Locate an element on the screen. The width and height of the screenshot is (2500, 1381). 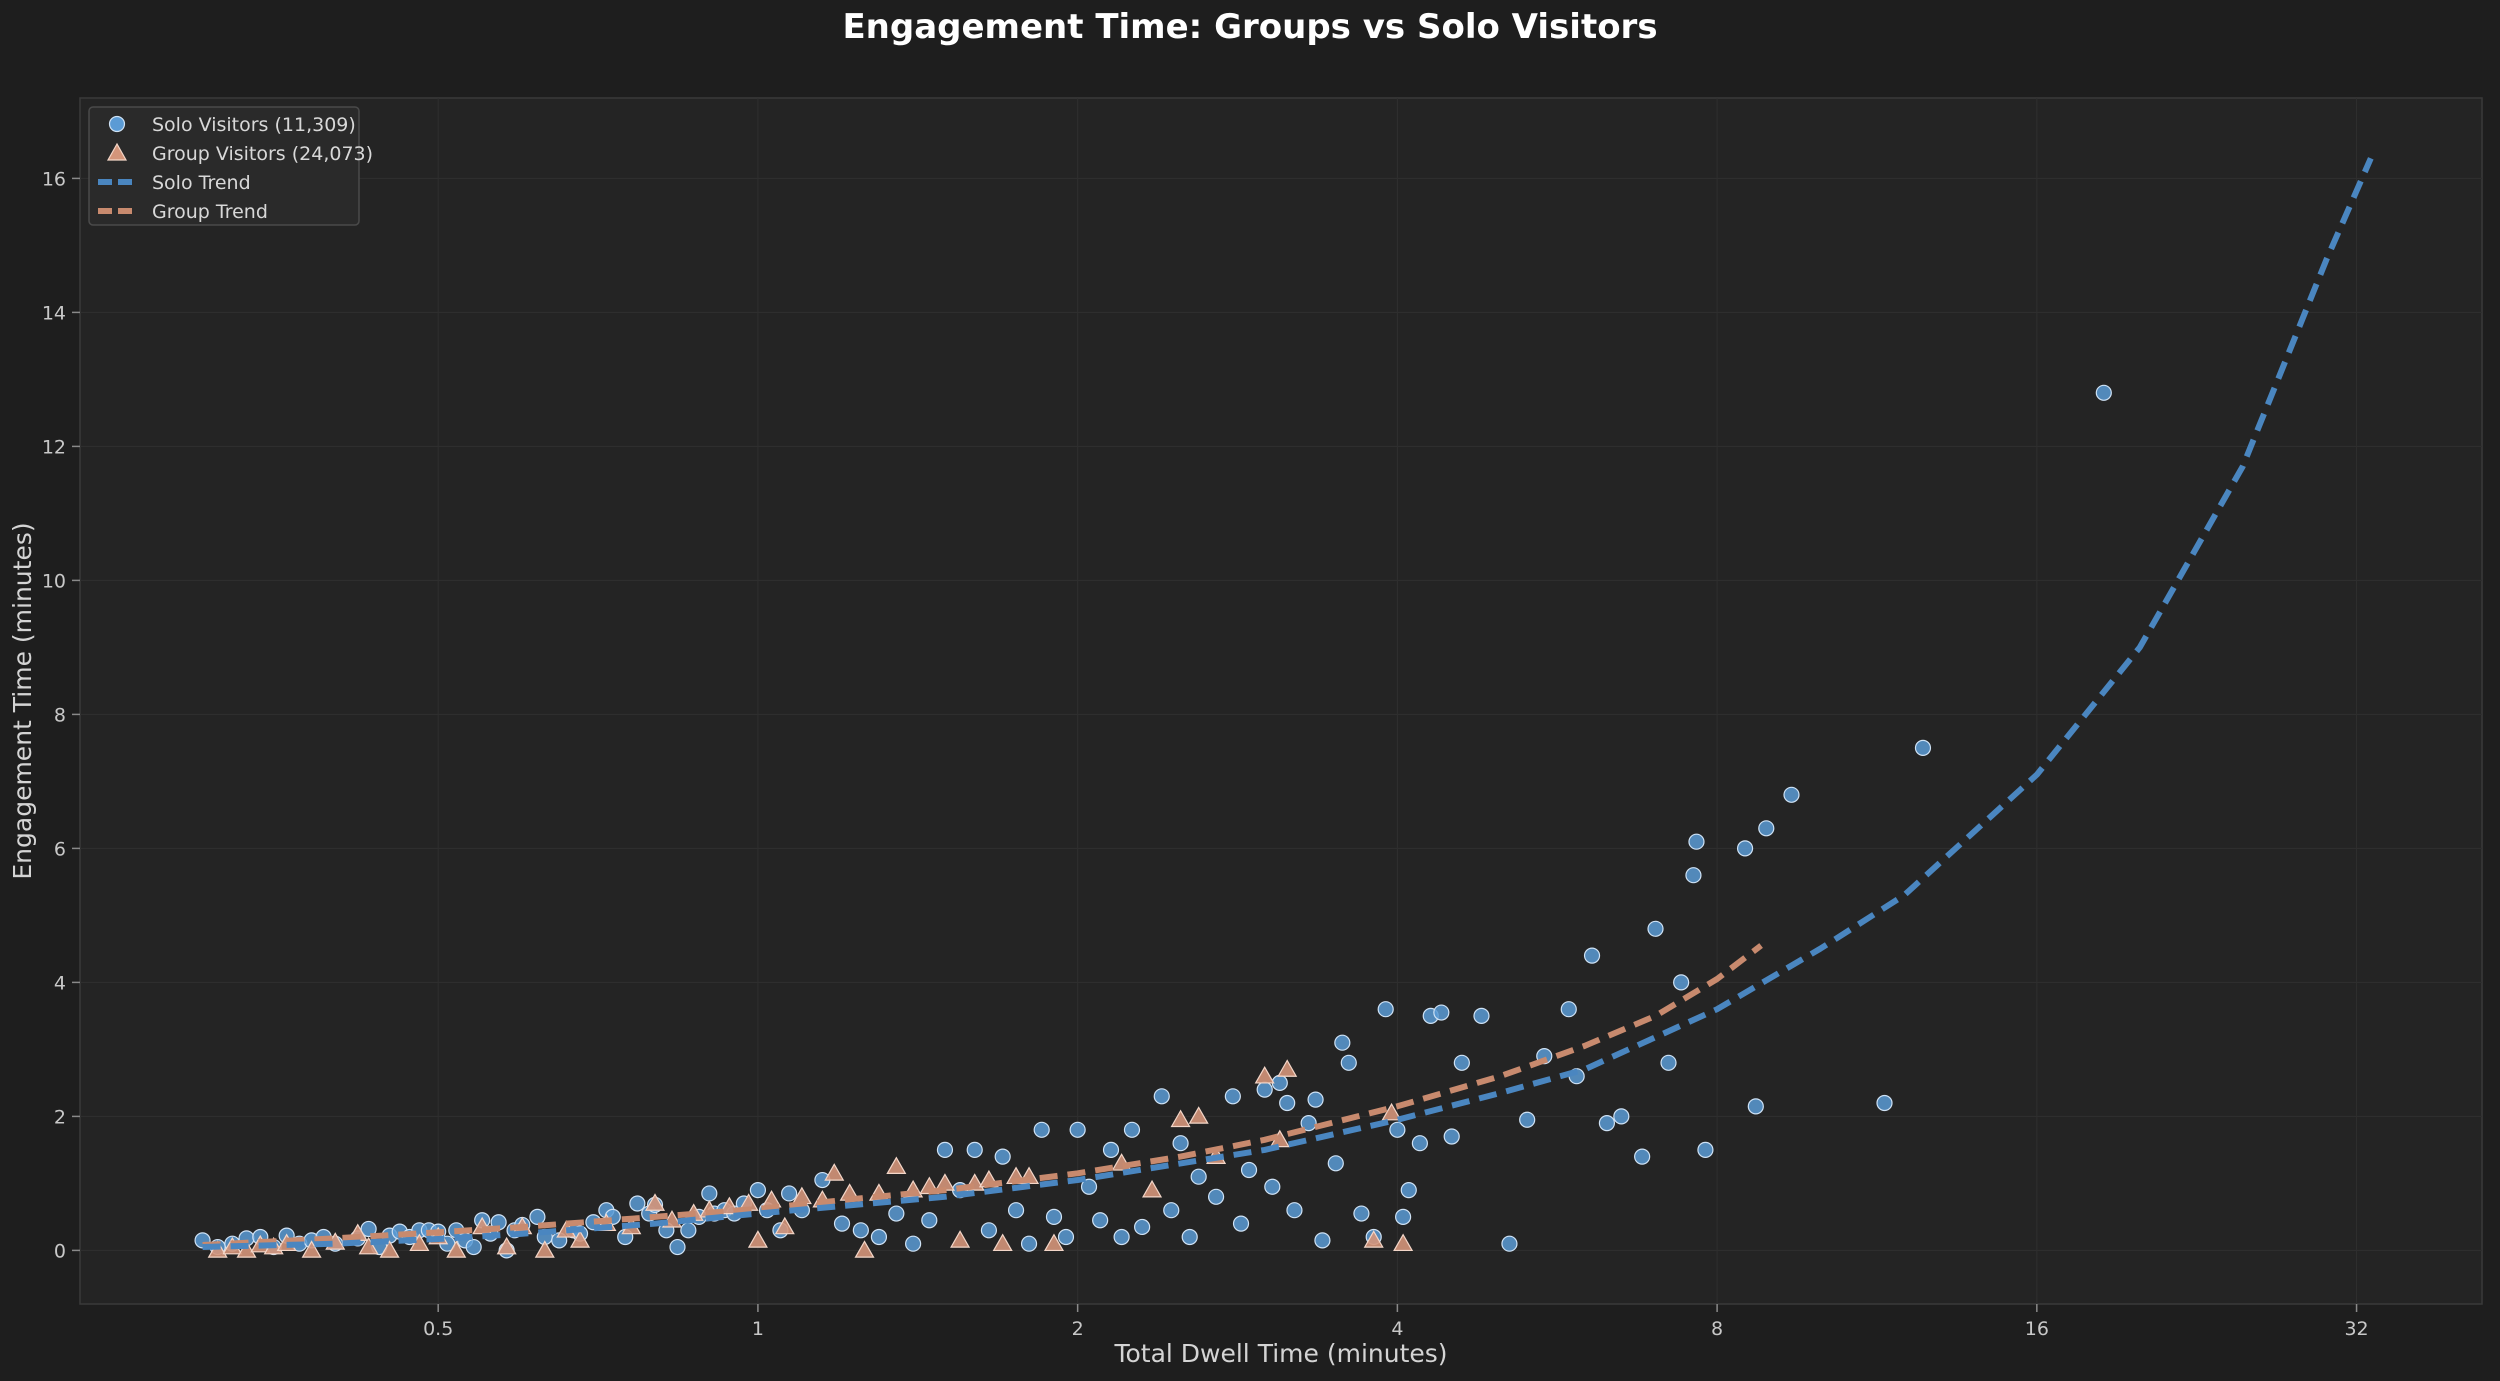
y-tick-label: 4 is located at coordinates (60, 983).